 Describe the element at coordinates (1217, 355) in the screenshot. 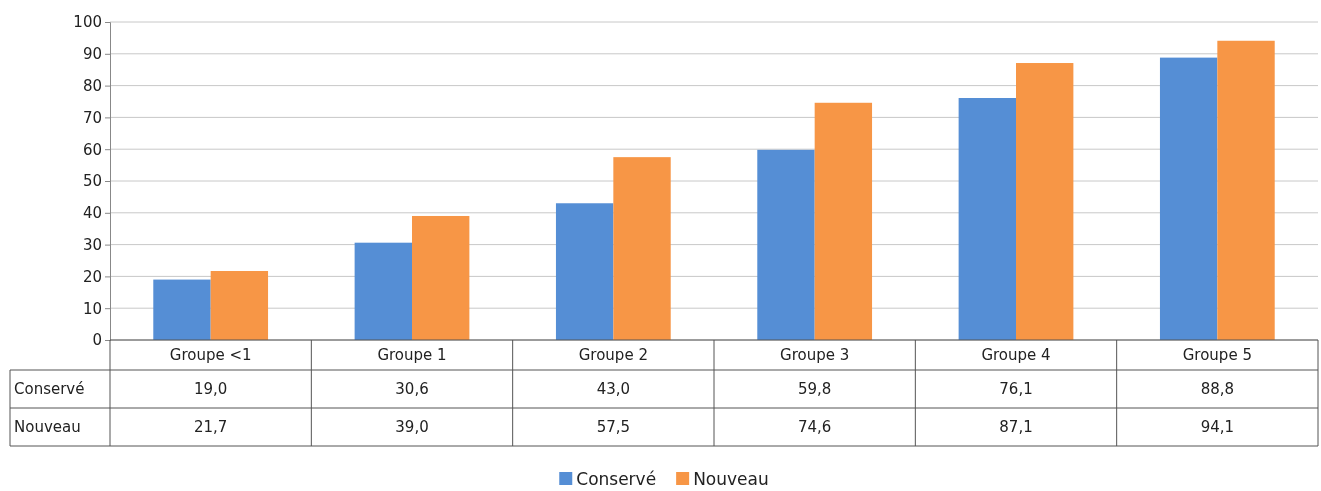

I see `x-tick-label: Groupe 5` at that location.